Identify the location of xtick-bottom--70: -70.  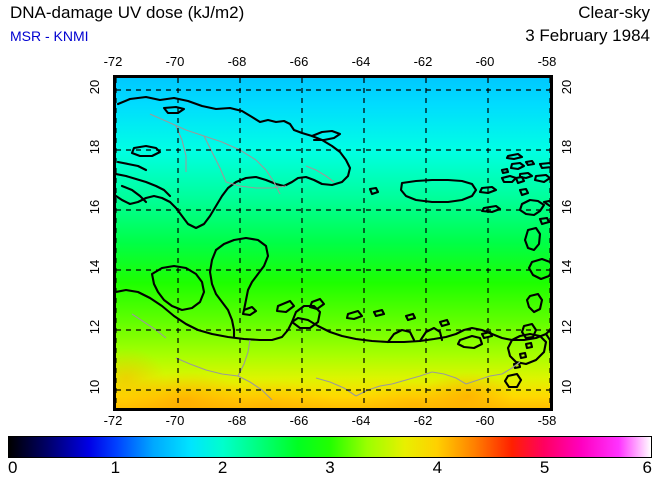
(175, 420).